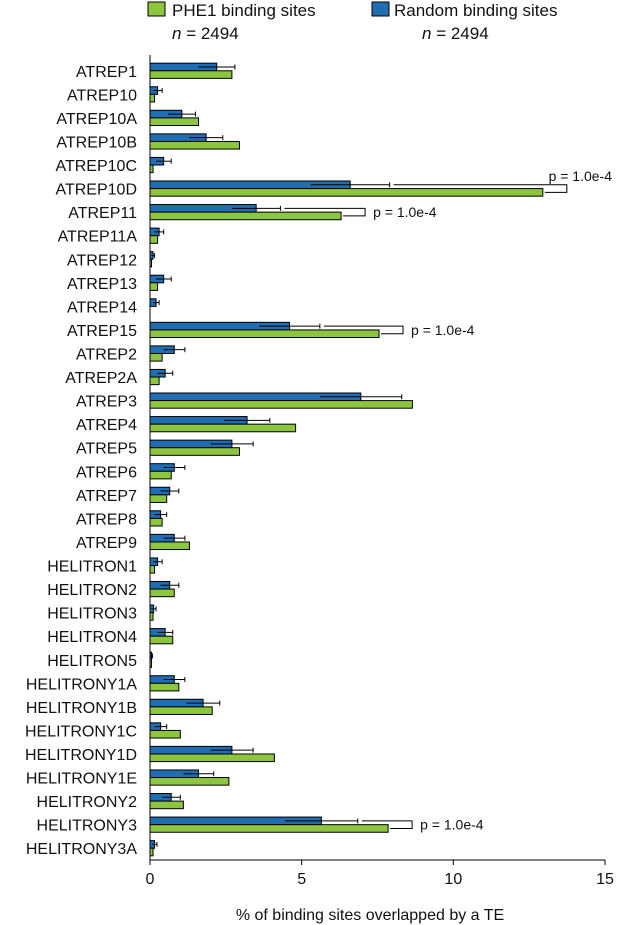 The width and height of the screenshot is (617, 925). What do you see at coordinates (194, 451) in the screenshot?
I see `bar-phe1-atrep5` at bounding box center [194, 451].